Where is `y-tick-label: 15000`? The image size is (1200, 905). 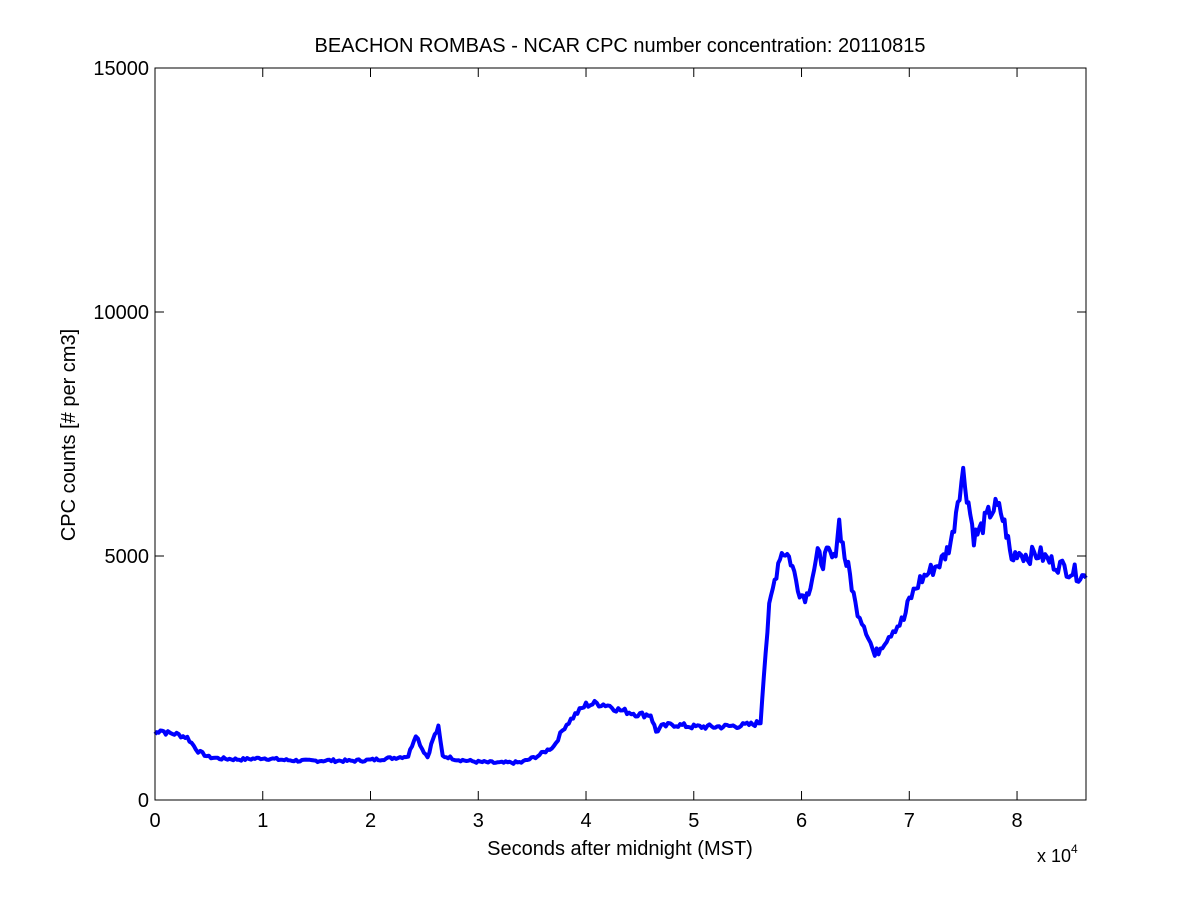
y-tick-label: 15000 is located at coordinates (121, 69).